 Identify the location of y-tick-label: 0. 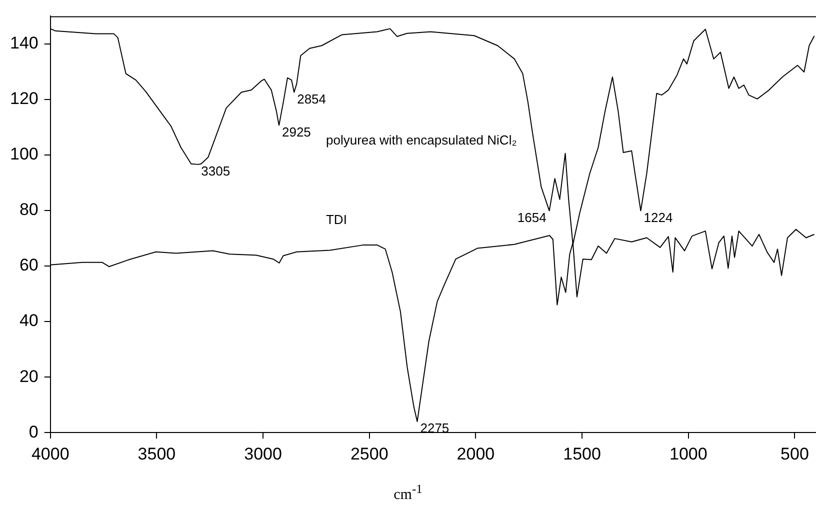
(33, 432).